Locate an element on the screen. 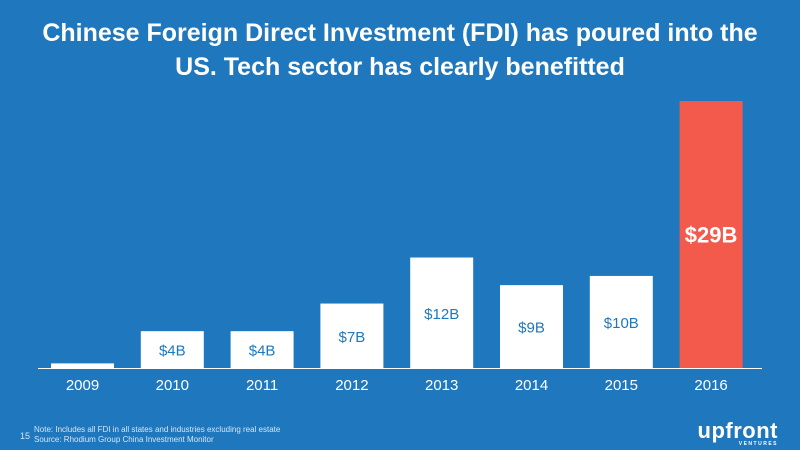 The image size is (800, 450). bar-2010 is located at coordinates (172, 349).